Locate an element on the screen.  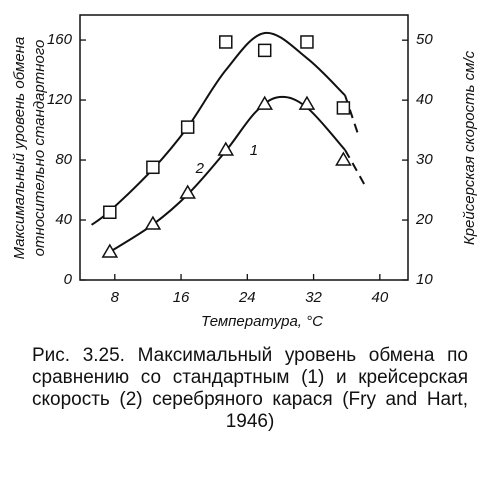
y2-tick-label: 20 is located at coordinates (424, 219).